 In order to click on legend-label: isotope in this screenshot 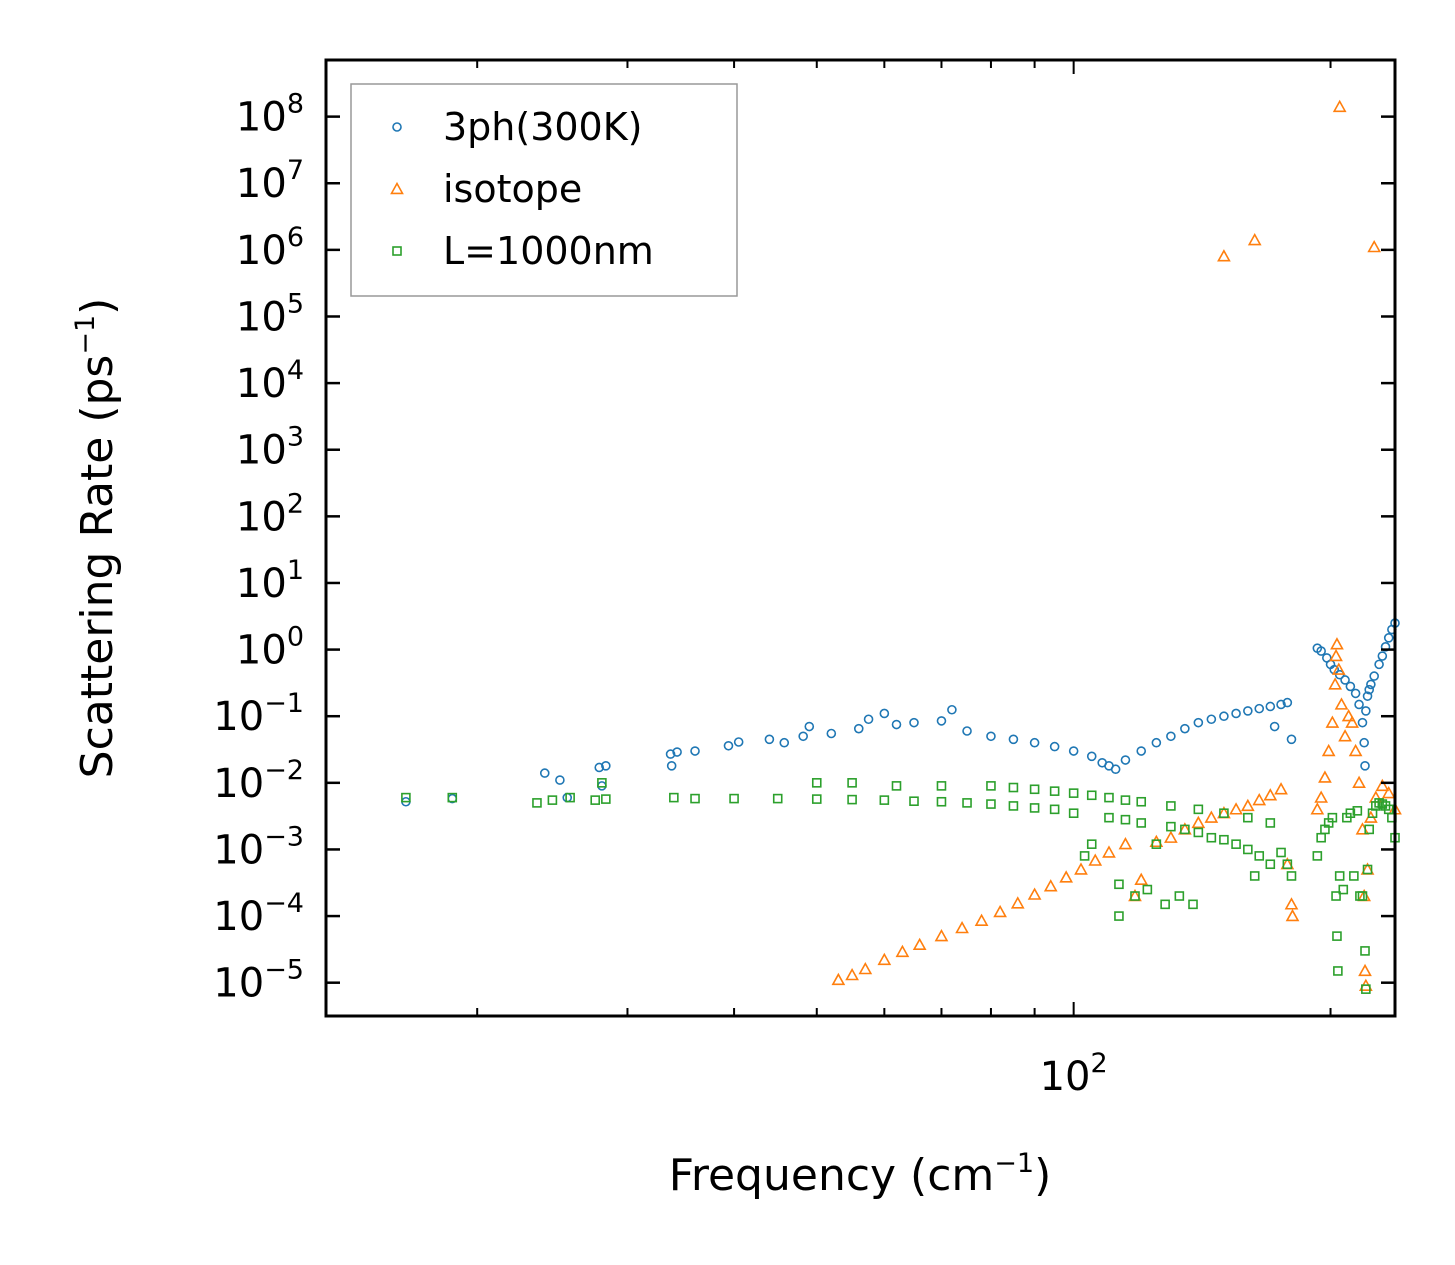, I will do `click(512, 189)`.